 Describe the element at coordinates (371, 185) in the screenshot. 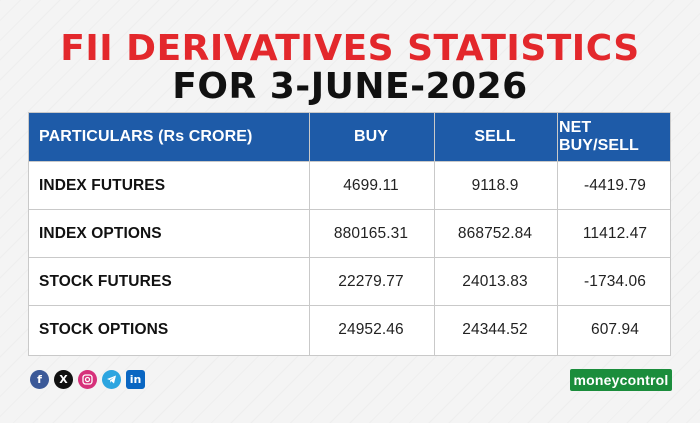

I see `buy-value: 4699.11` at that location.